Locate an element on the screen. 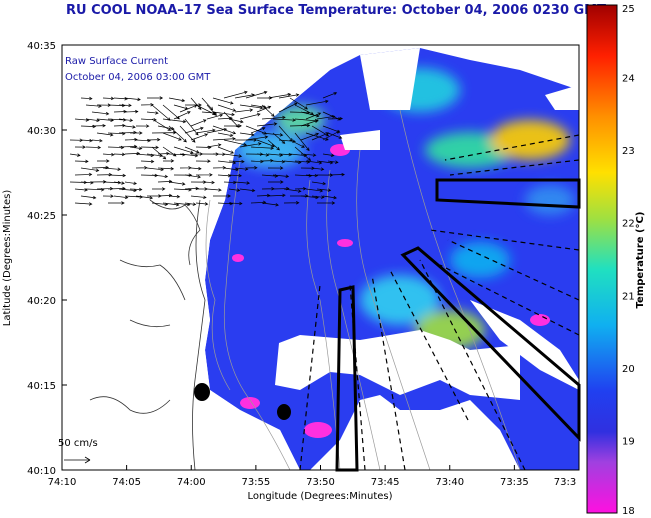  x-tick-label: 73:50 is located at coordinates (320, 482).